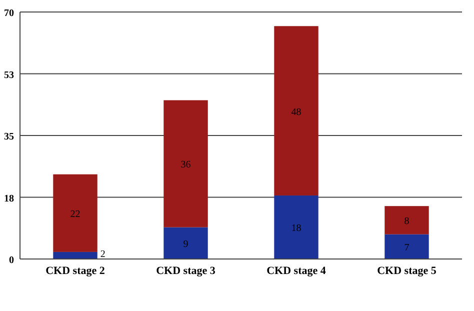 This screenshot has height=311, width=474. What do you see at coordinates (76, 271) in the screenshot?
I see `x-tick-label: CKD stage 2` at bounding box center [76, 271].